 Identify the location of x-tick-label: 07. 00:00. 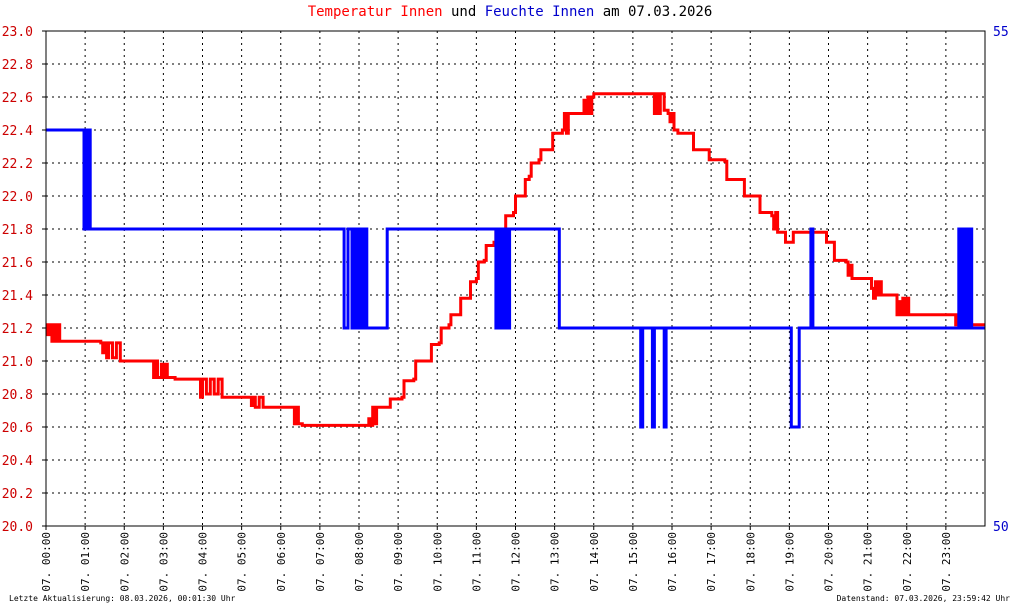
(46, 562).